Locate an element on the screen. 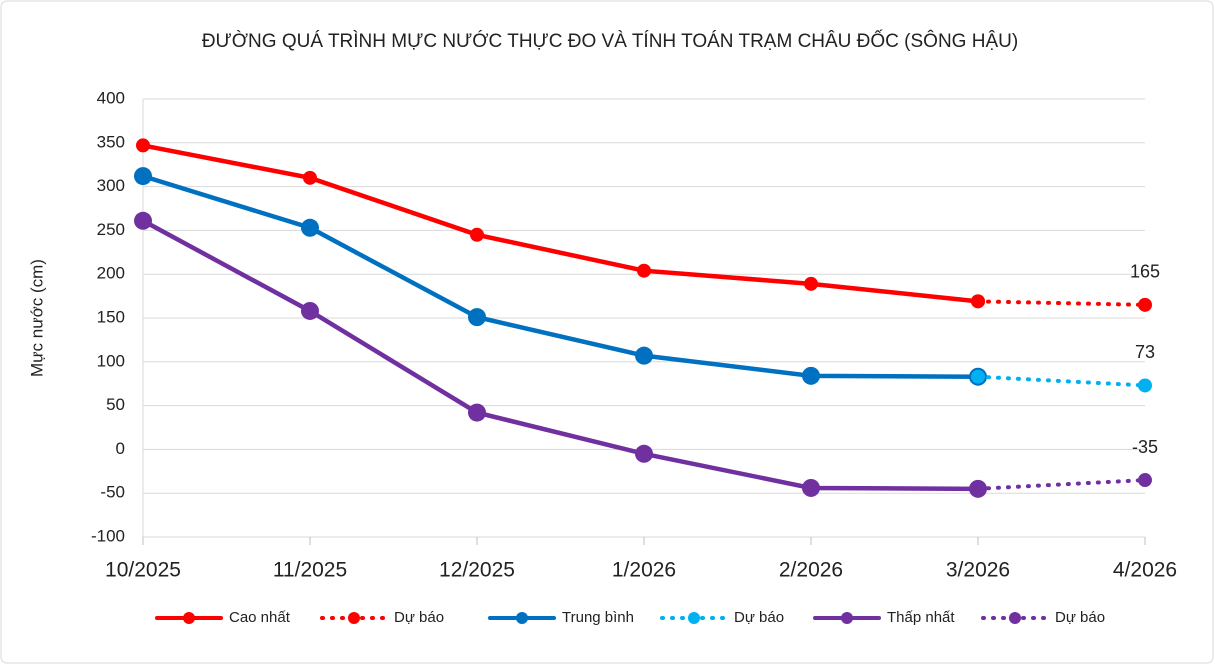  x-tick-label: 11/2025 is located at coordinates (310, 570).